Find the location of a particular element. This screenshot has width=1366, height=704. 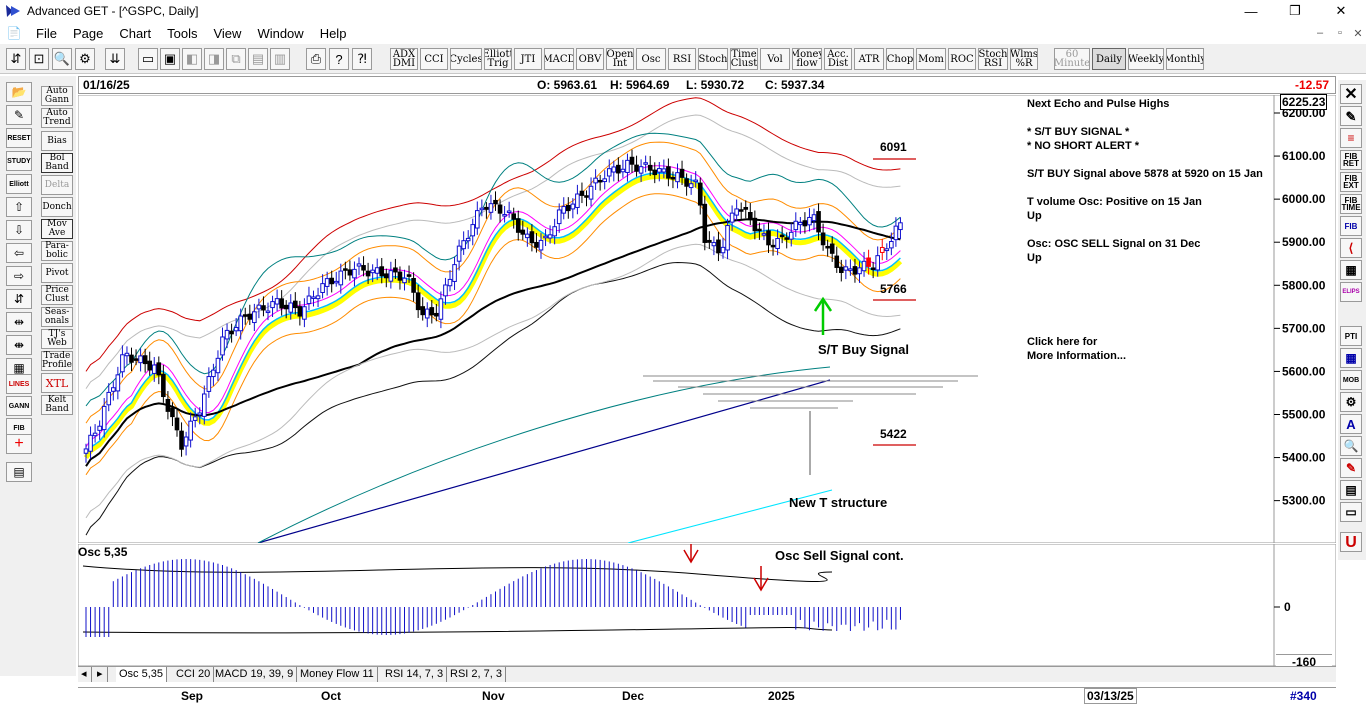

help-icon: ? is located at coordinates (339, 59).